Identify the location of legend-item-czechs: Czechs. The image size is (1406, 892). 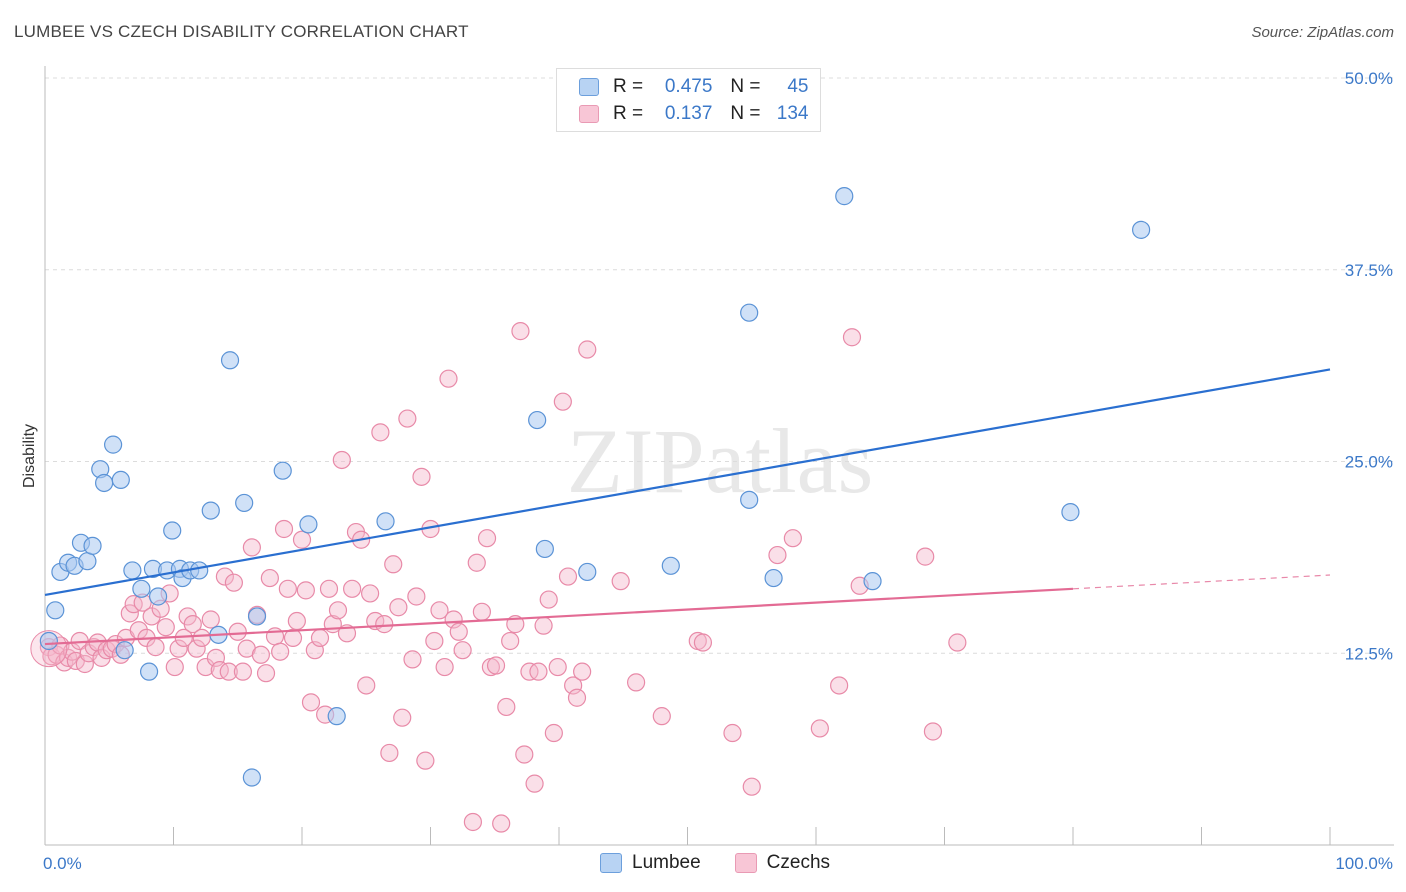
(782, 863).